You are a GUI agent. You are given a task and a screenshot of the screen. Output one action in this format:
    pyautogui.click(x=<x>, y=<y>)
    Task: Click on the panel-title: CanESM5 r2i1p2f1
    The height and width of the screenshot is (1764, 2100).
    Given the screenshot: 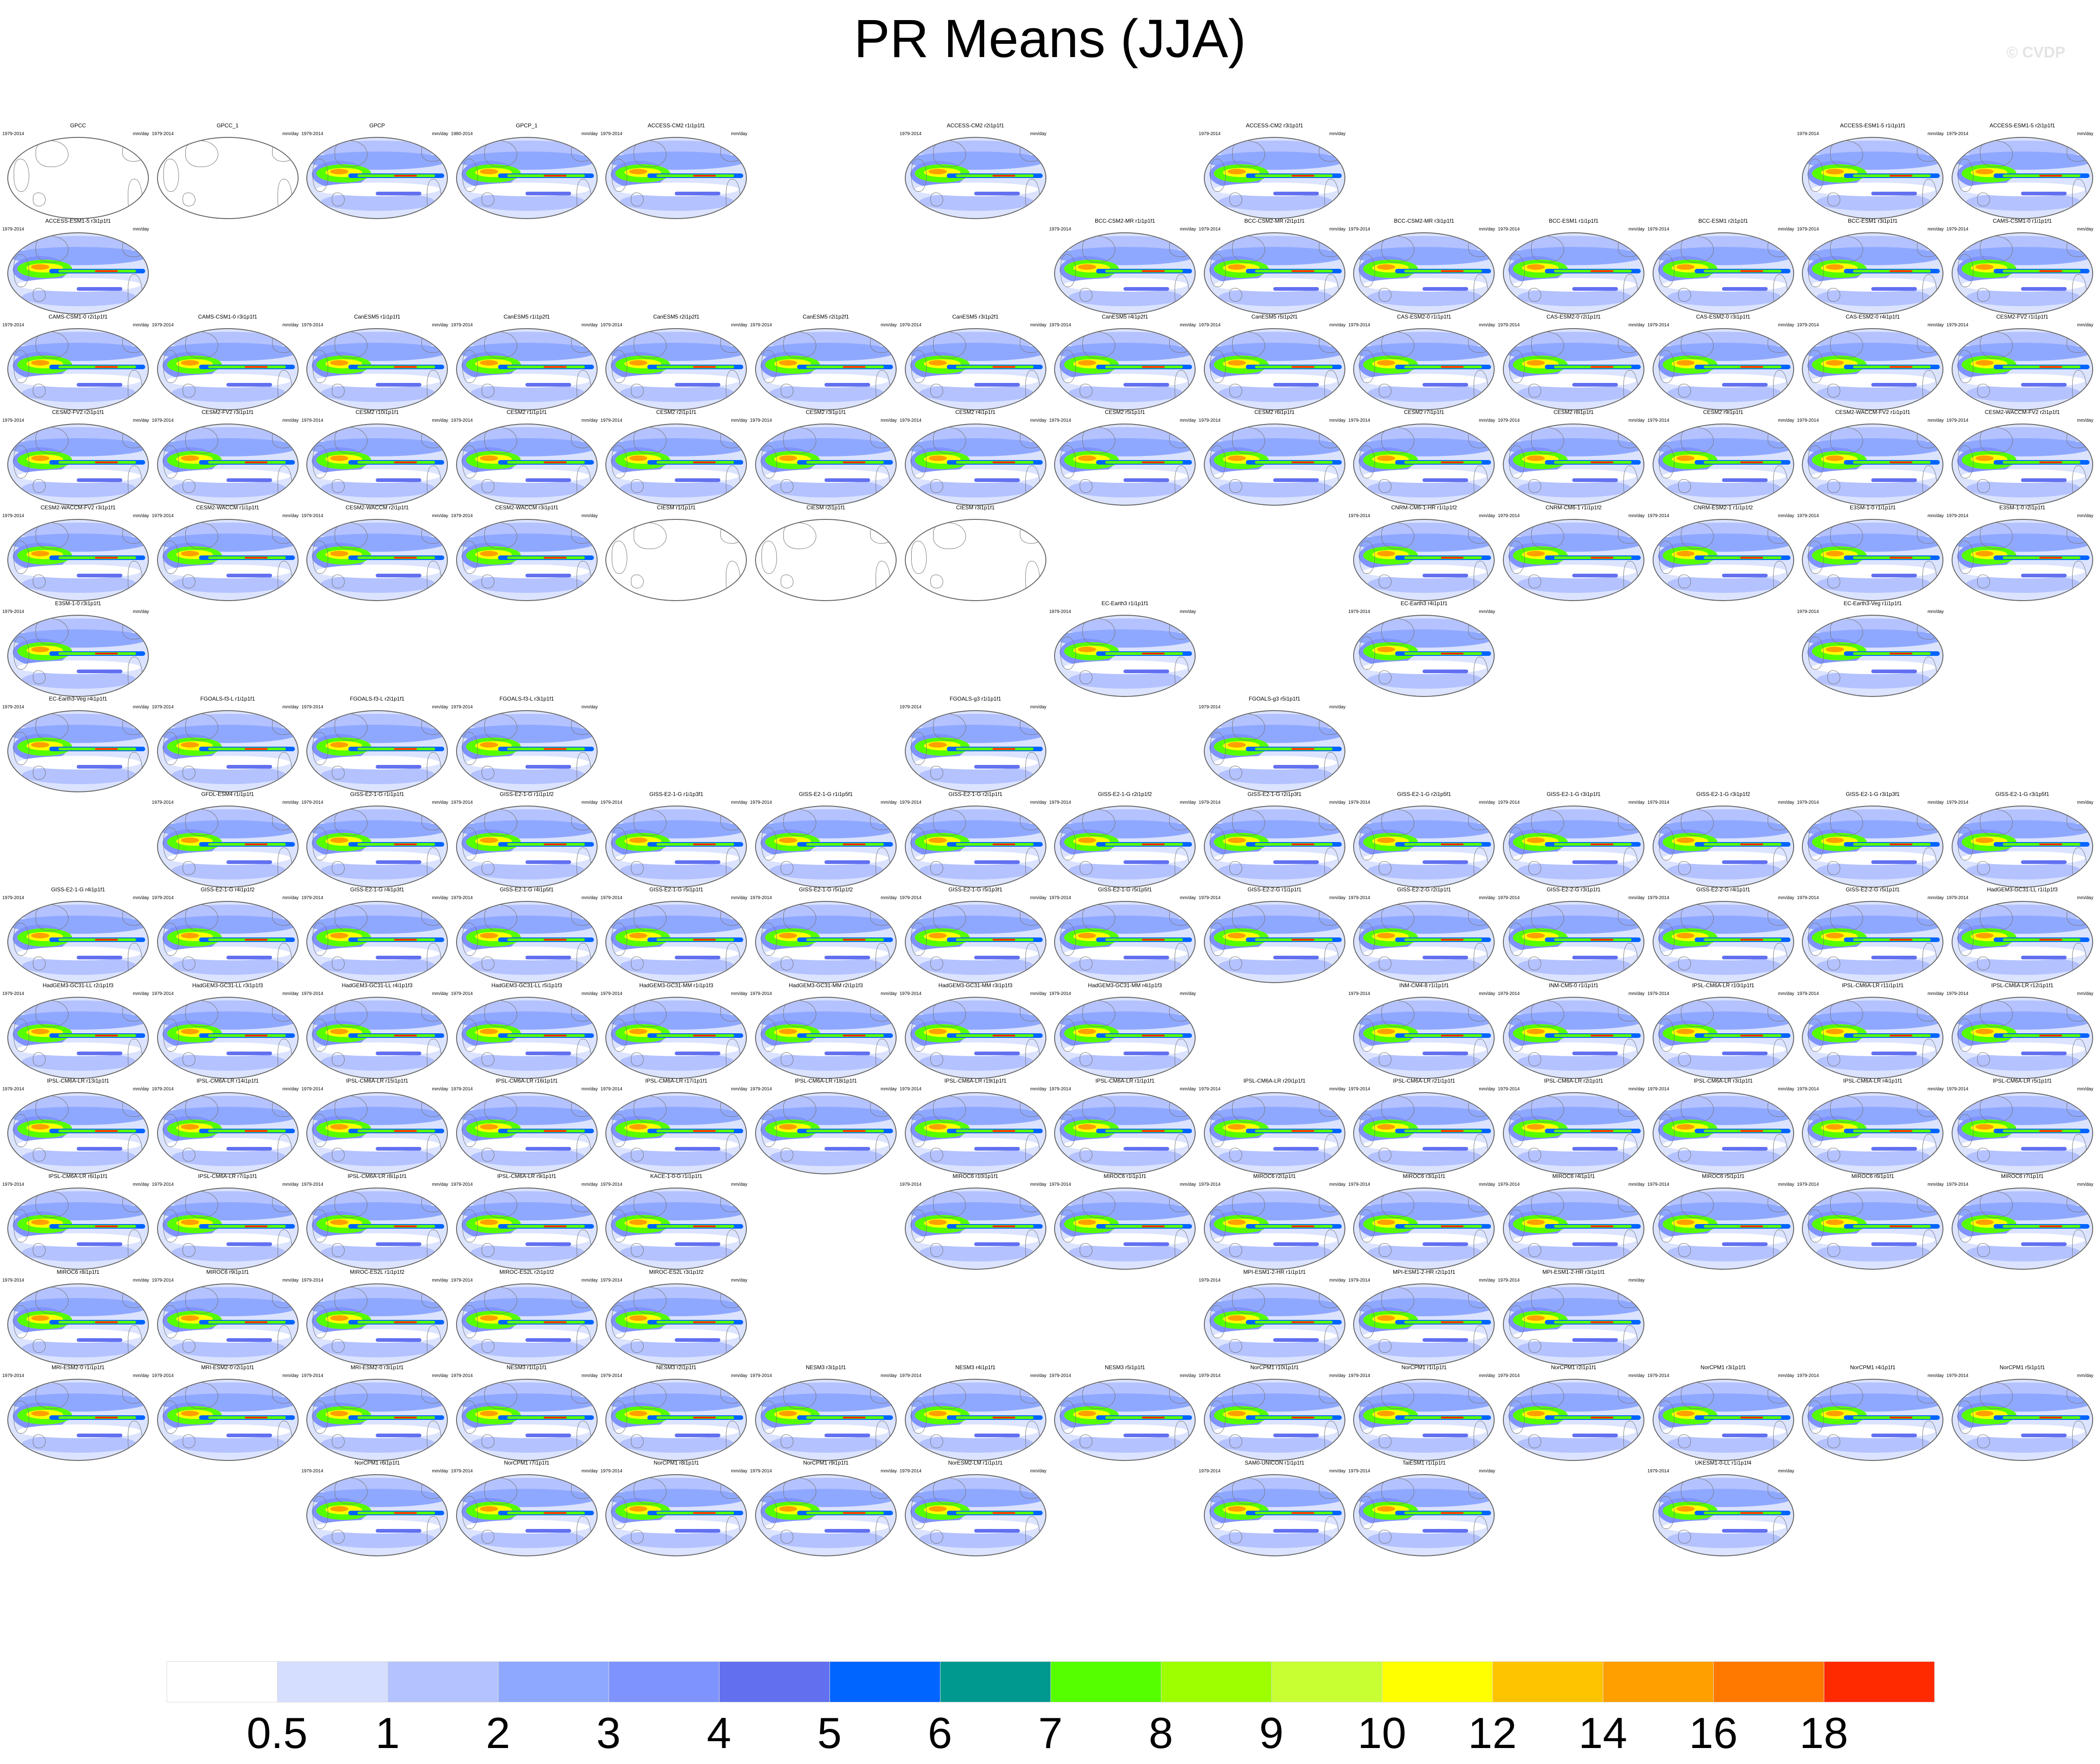 What is the action you would take?
    pyautogui.click(x=676, y=316)
    